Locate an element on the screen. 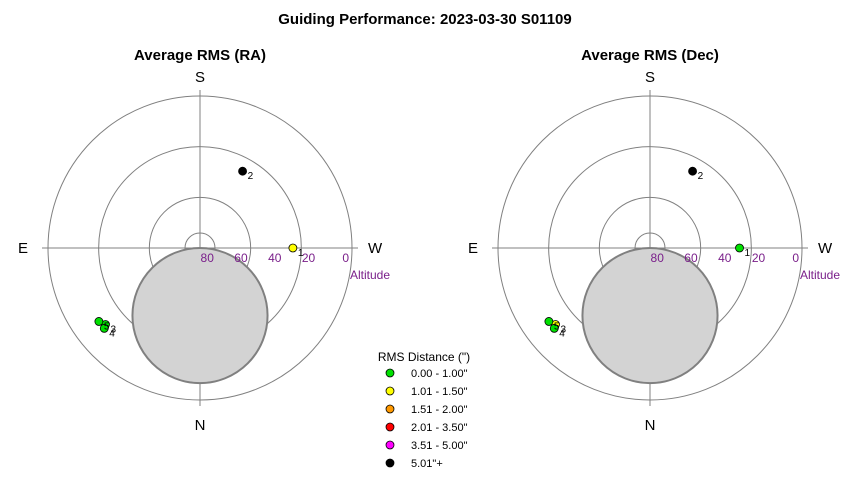  plot-title-ra: Average RMS (RA) is located at coordinates (200, 55).